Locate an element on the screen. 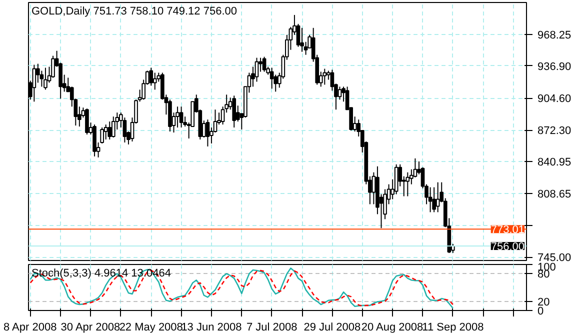  y-tick-label: 904.60 is located at coordinates (555, 99).